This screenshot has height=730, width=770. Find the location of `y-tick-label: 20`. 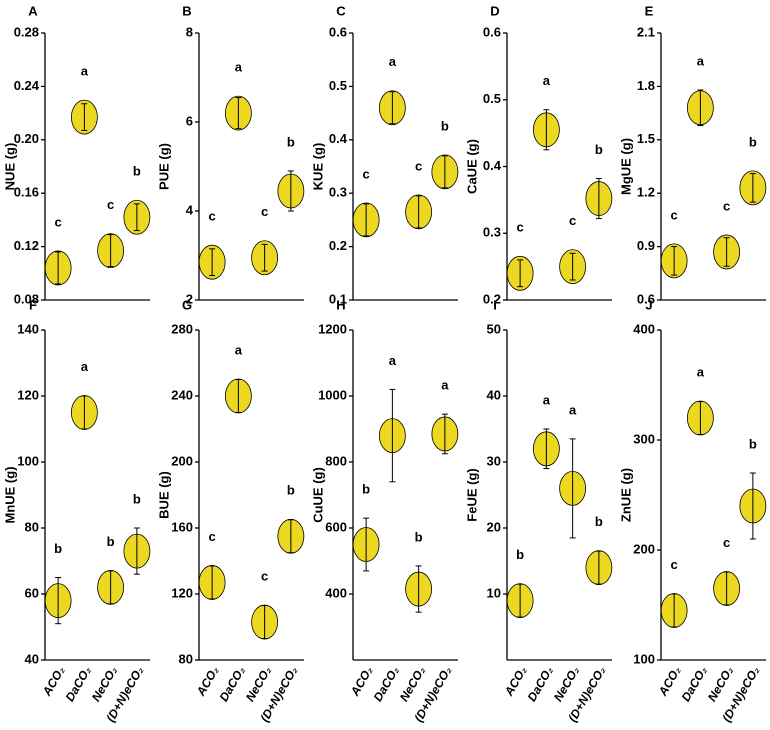

y-tick-label: 20 is located at coordinates (494, 526).